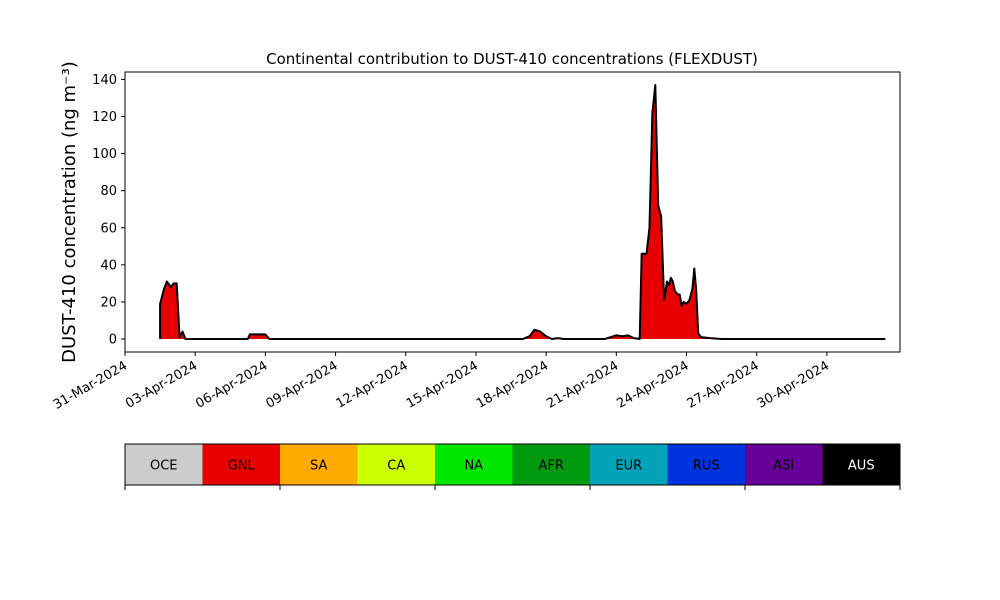  I want to click on x-tick-label: 06-Apr-2024, so click(231, 384).